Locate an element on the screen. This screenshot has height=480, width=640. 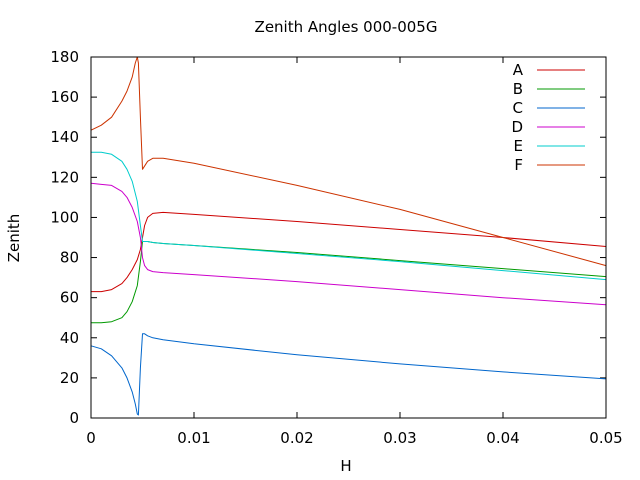
series-line-b is located at coordinates (349, 282).